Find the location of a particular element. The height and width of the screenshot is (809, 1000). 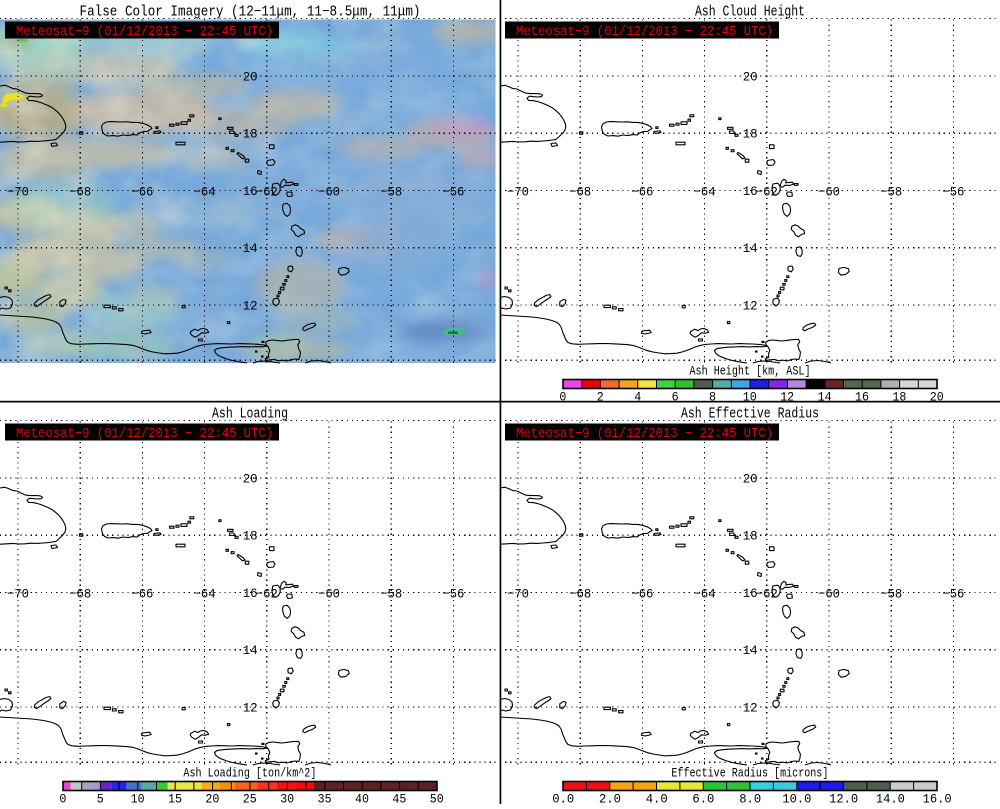

svg-text: 25 is located at coordinates (250, 798).